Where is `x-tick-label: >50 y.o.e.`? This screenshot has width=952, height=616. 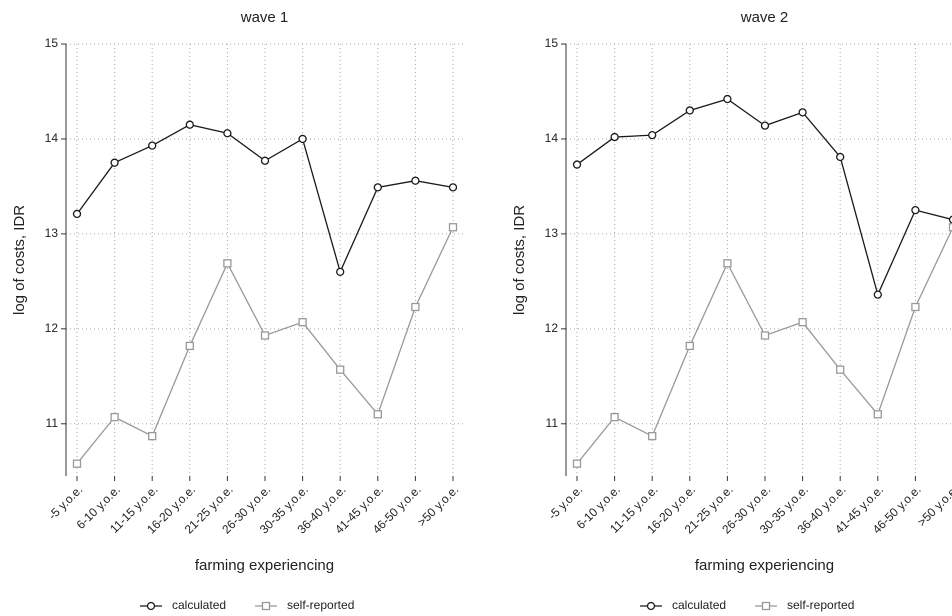
x-tick-label: >50 y.o.e. is located at coordinates (438, 505).